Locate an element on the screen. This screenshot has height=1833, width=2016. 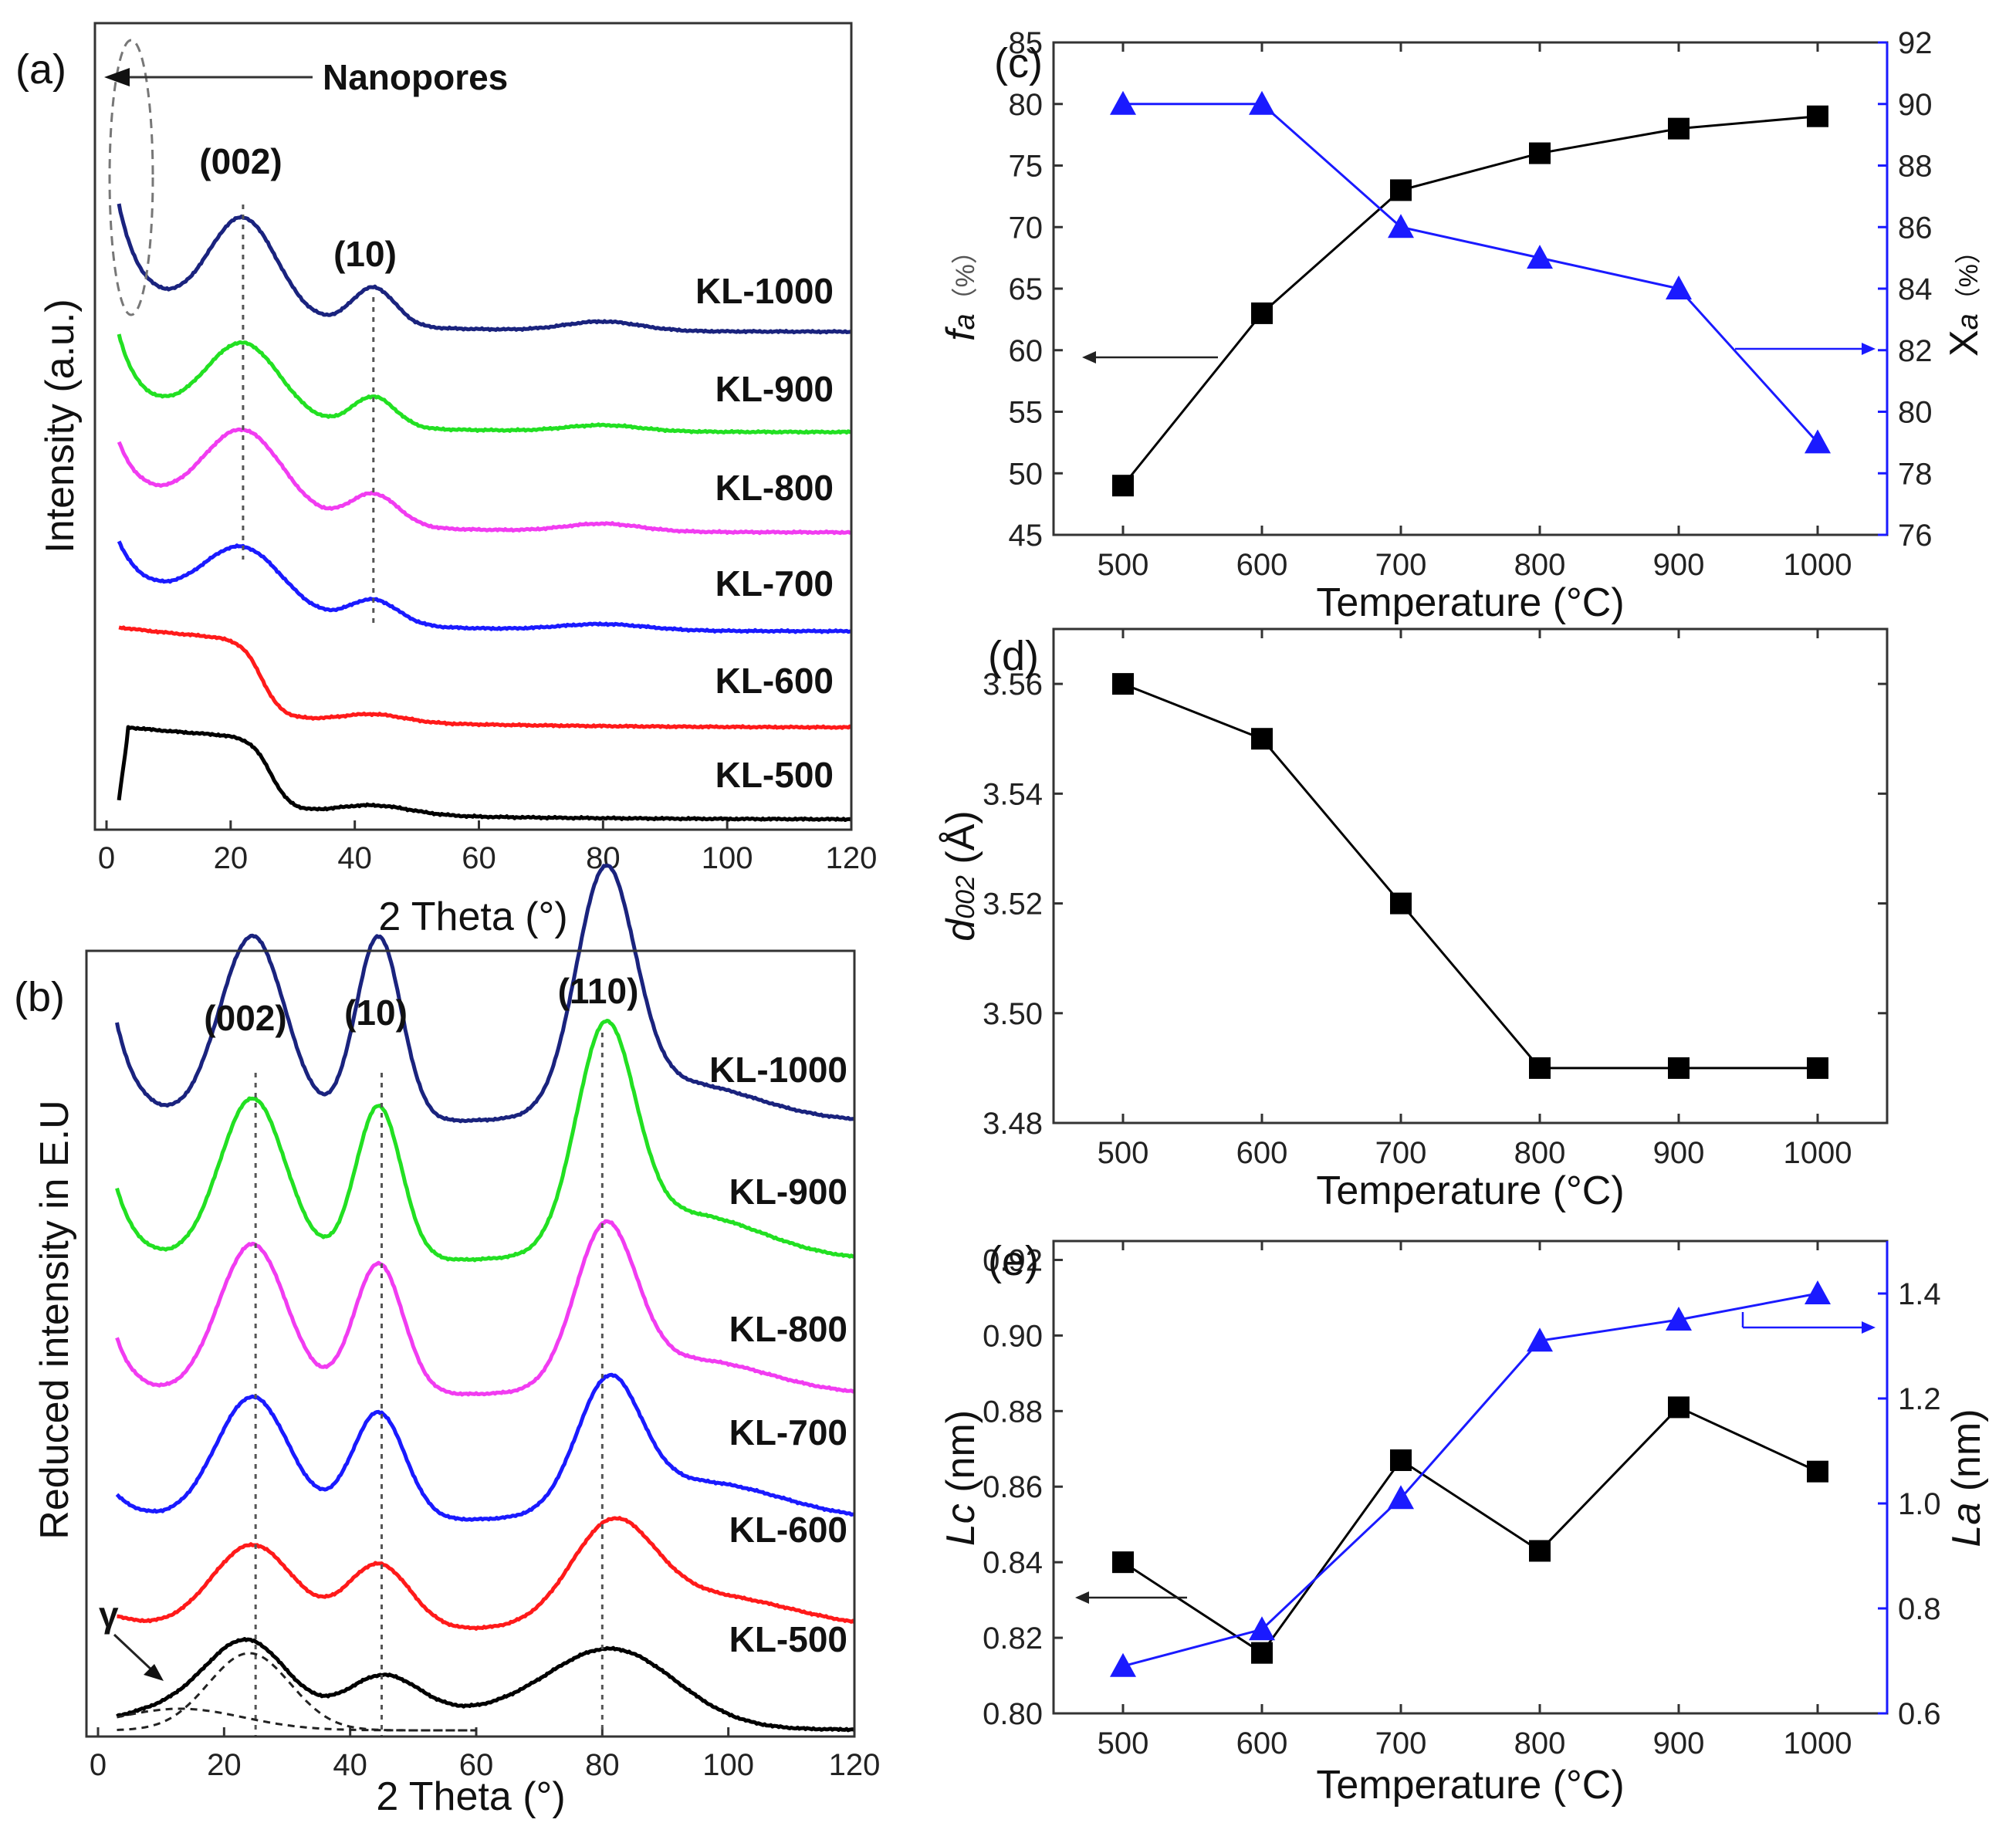
axis-title-part: Lc is located at coordinates (961, 1525).